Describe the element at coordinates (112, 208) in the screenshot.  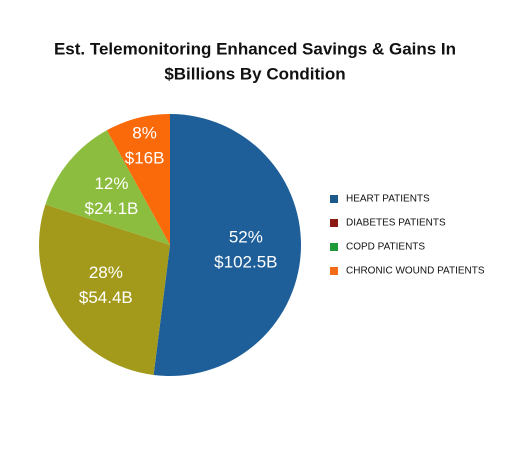
I see `amount-label: $24.1B` at that location.